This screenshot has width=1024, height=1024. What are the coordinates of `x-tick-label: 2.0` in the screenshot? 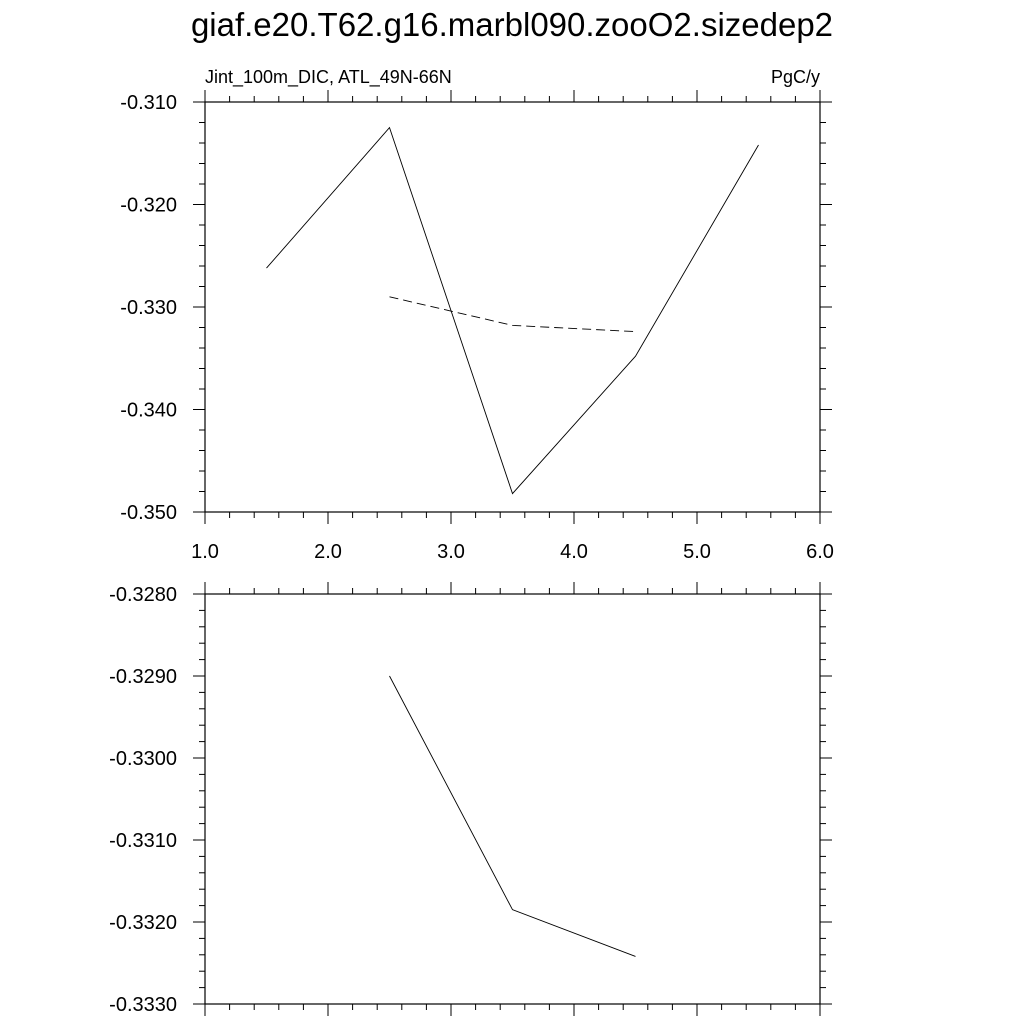 It's located at (328, 552).